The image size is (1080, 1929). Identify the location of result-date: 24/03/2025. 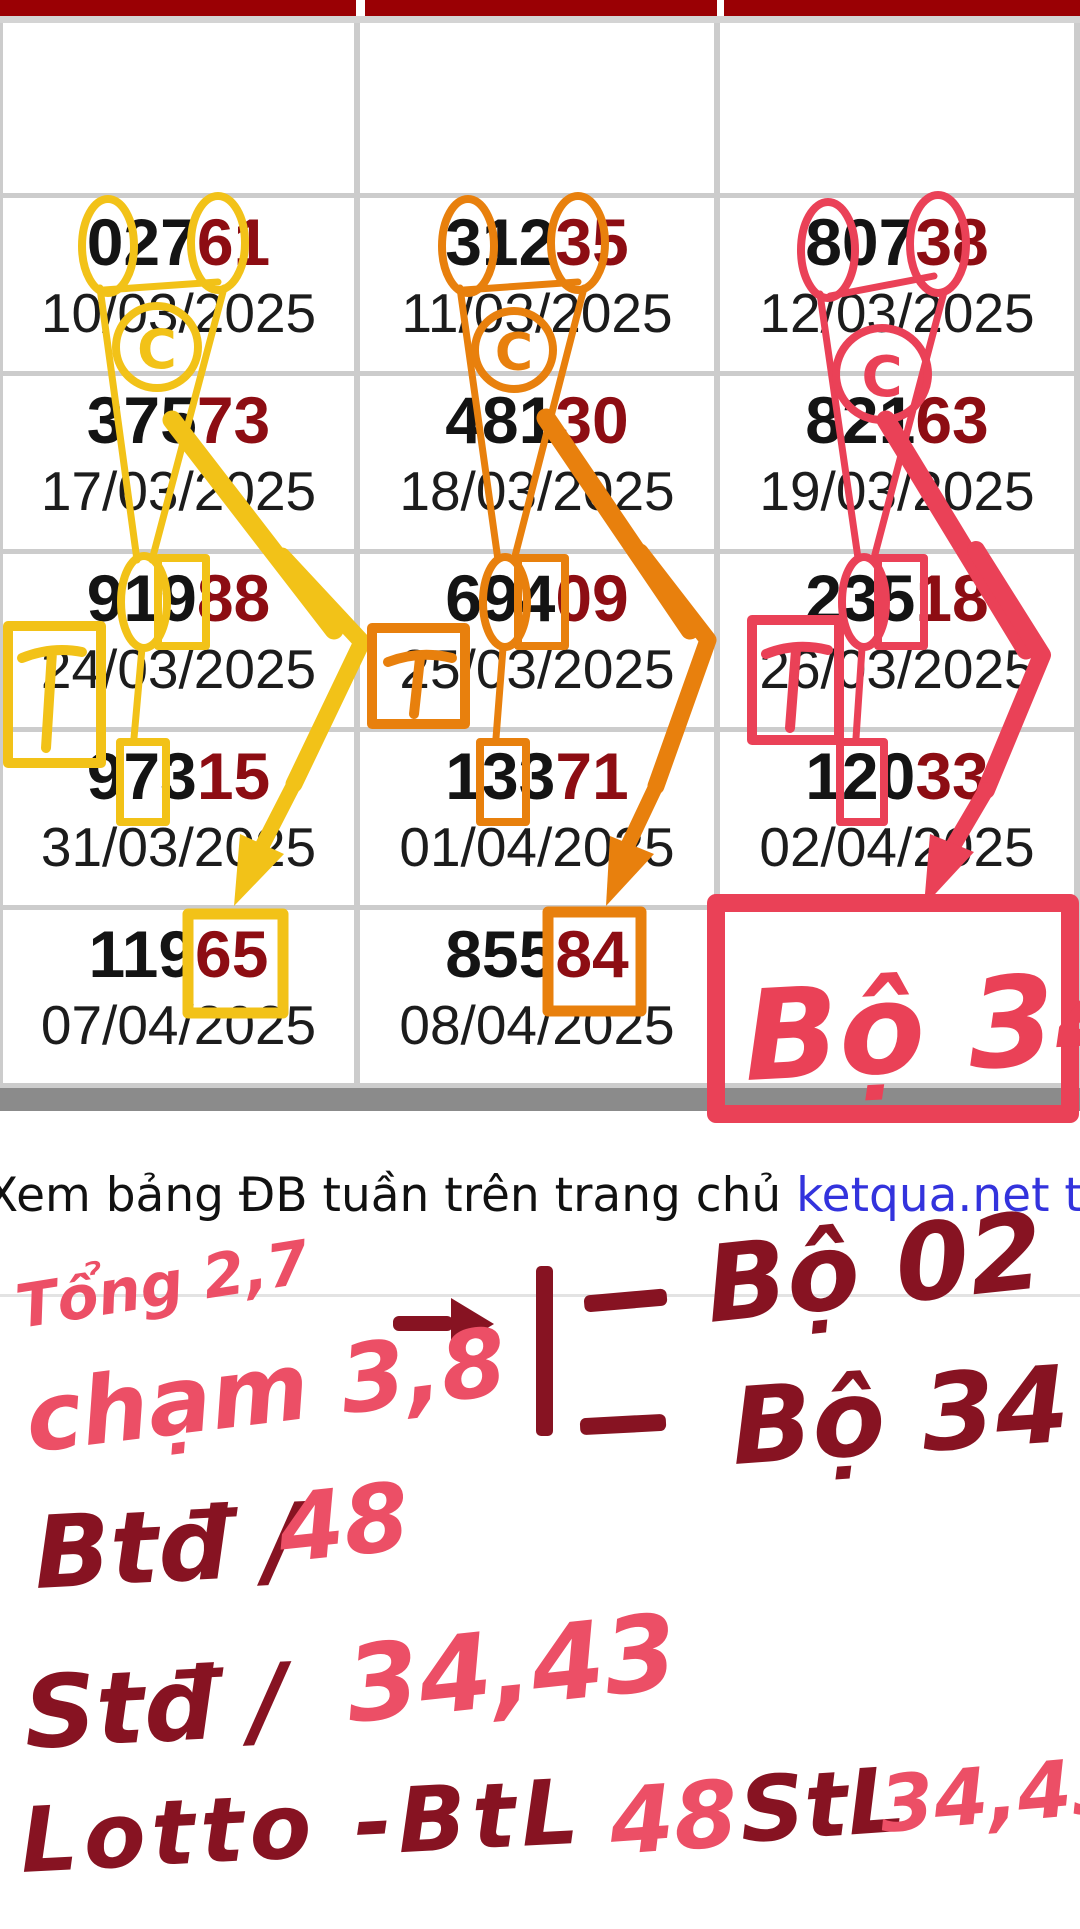
(178, 669).